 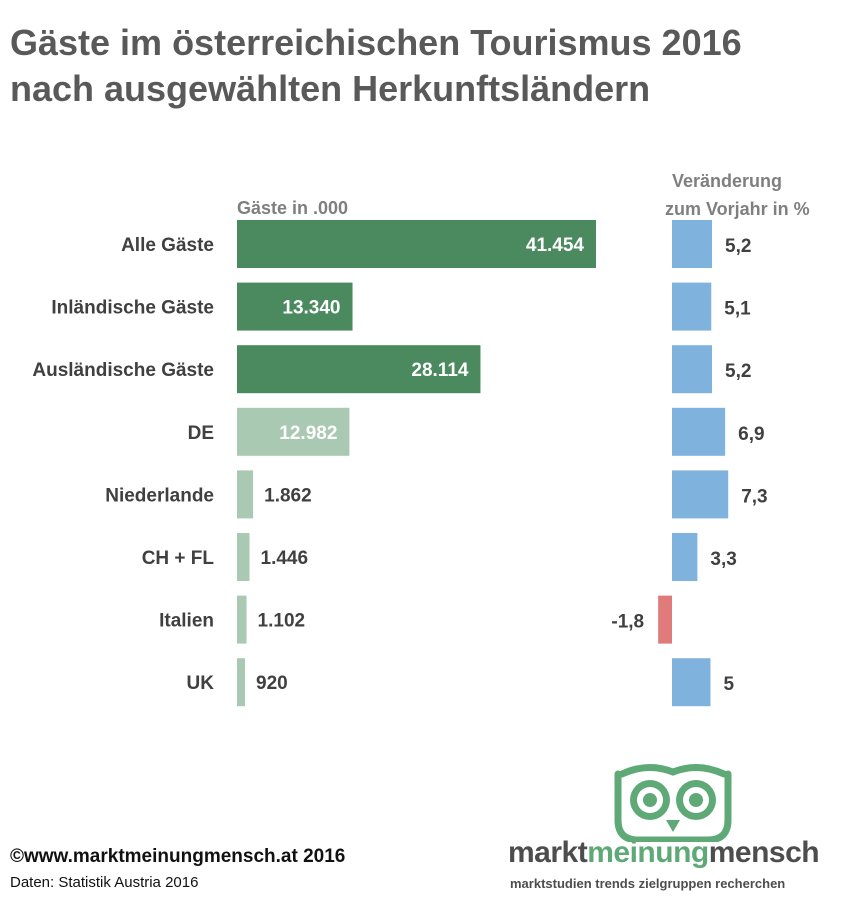 What do you see at coordinates (178, 558) in the screenshot?
I see `category-label: CH + FL` at bounding box center [178, 558].